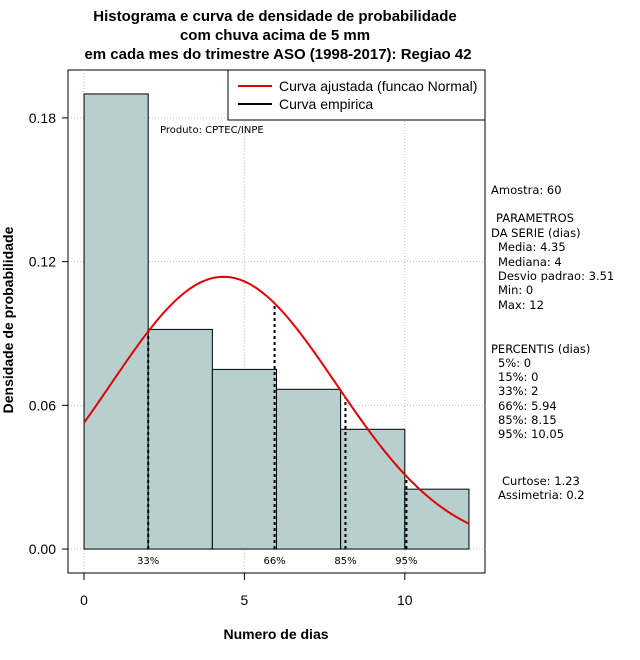 Image resolution: width=640 pixels, height=660 pixels. What do you see at coordinates (527, 420) in the screenshot?
I see `stat-p85: 85%: 8.15` at bounding box center [527, 420].